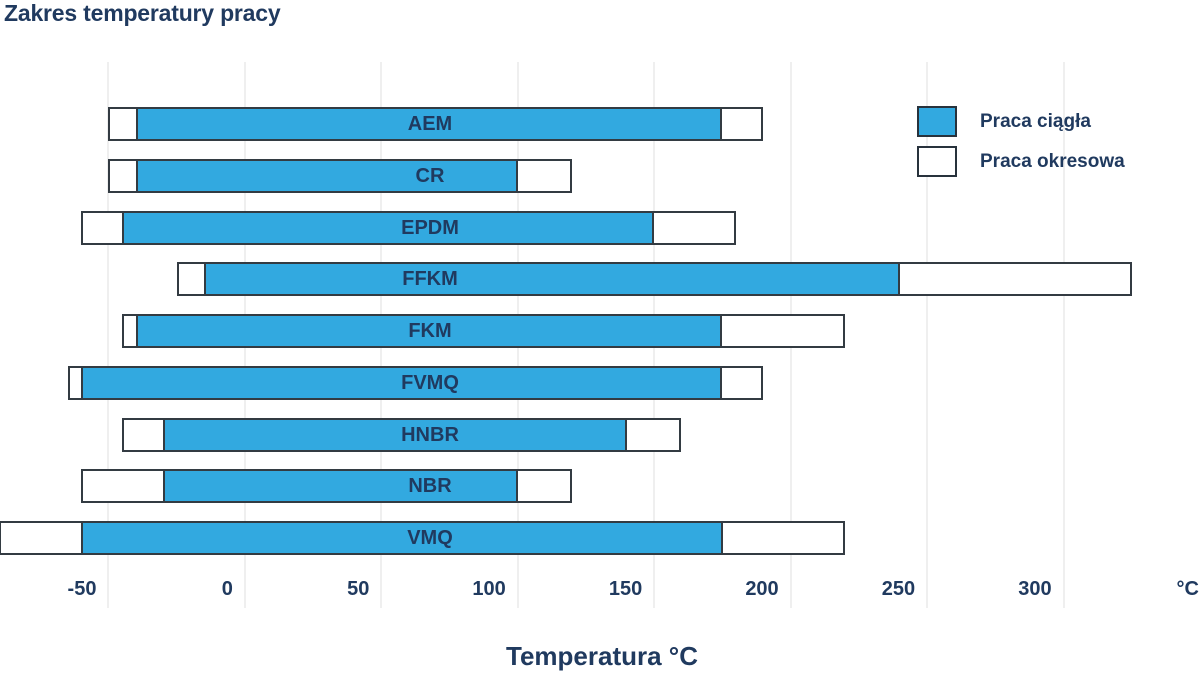 Image resolution: width=1200 pixels, height=676 pixels. I want to click on bar-okresowa-fvmq, so click(415, 383).